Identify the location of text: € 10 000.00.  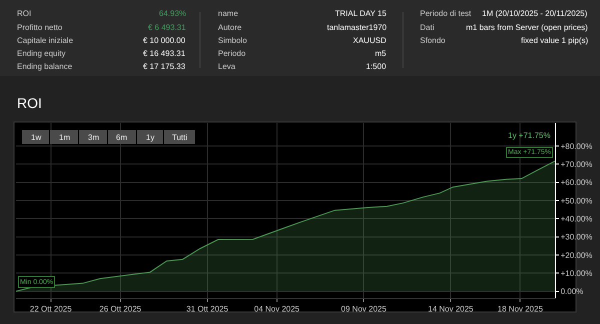
(164, 40).